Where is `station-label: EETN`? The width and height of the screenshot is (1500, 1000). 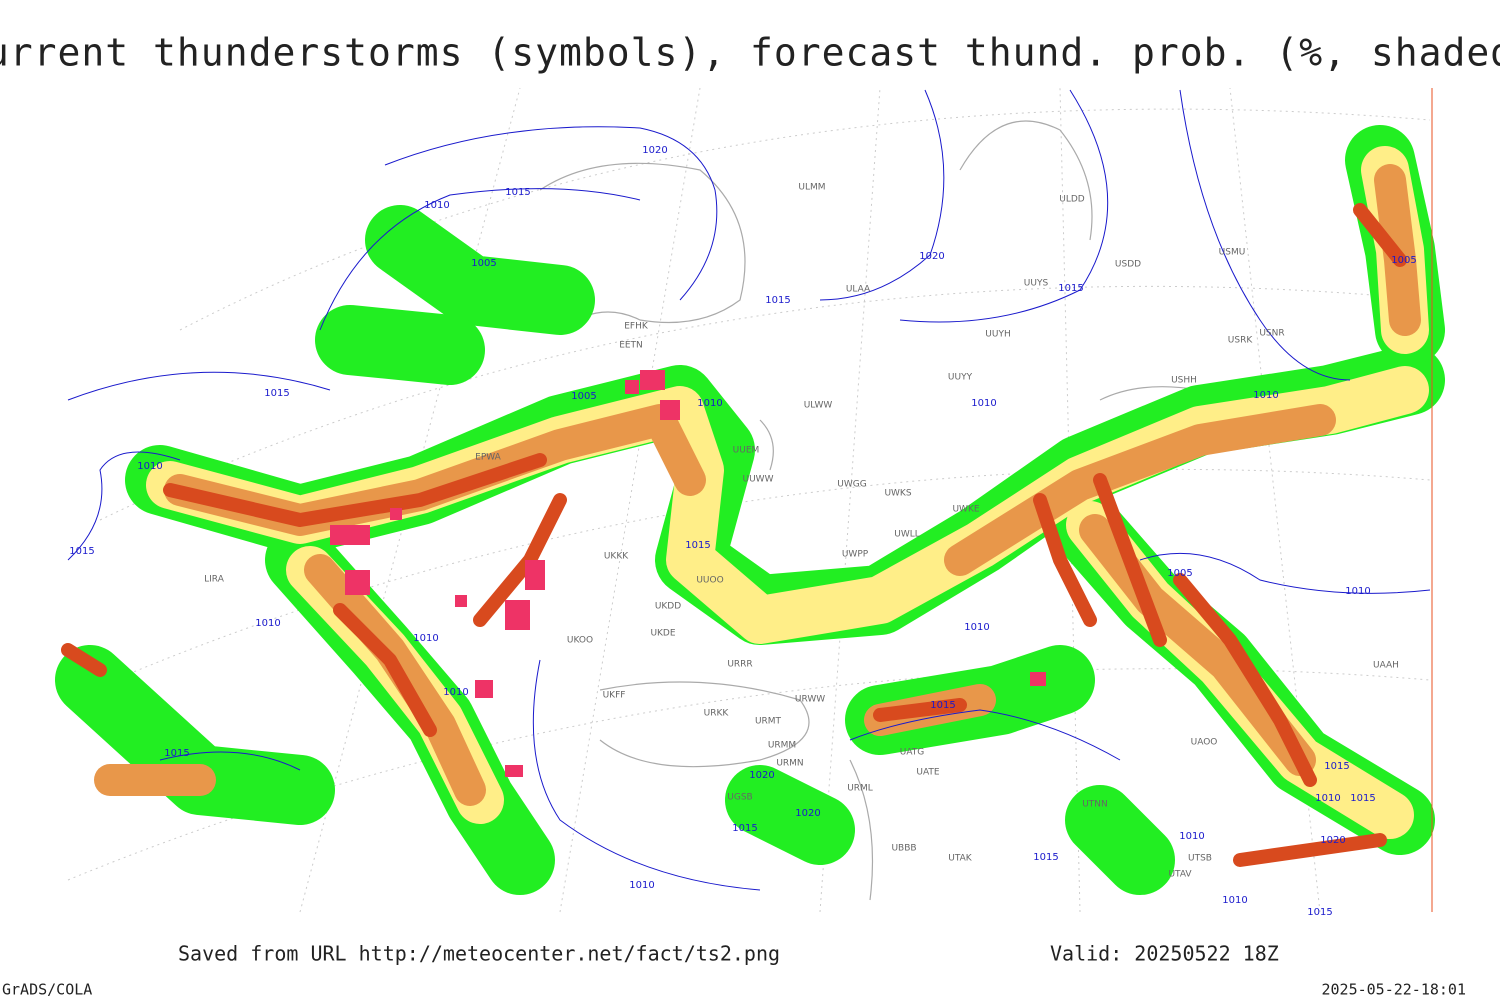
station-label: EETN is located at coordinates (631, 346).